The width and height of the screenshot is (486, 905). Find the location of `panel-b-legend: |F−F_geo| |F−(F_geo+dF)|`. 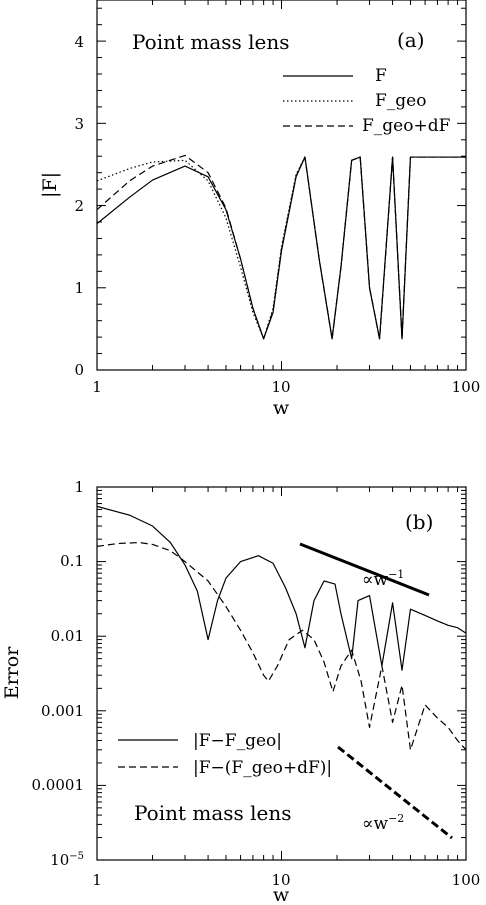

panel-b-legend: |F−F_geo| |F−(F_geo+dF)| is located at coordinates (225, 754).